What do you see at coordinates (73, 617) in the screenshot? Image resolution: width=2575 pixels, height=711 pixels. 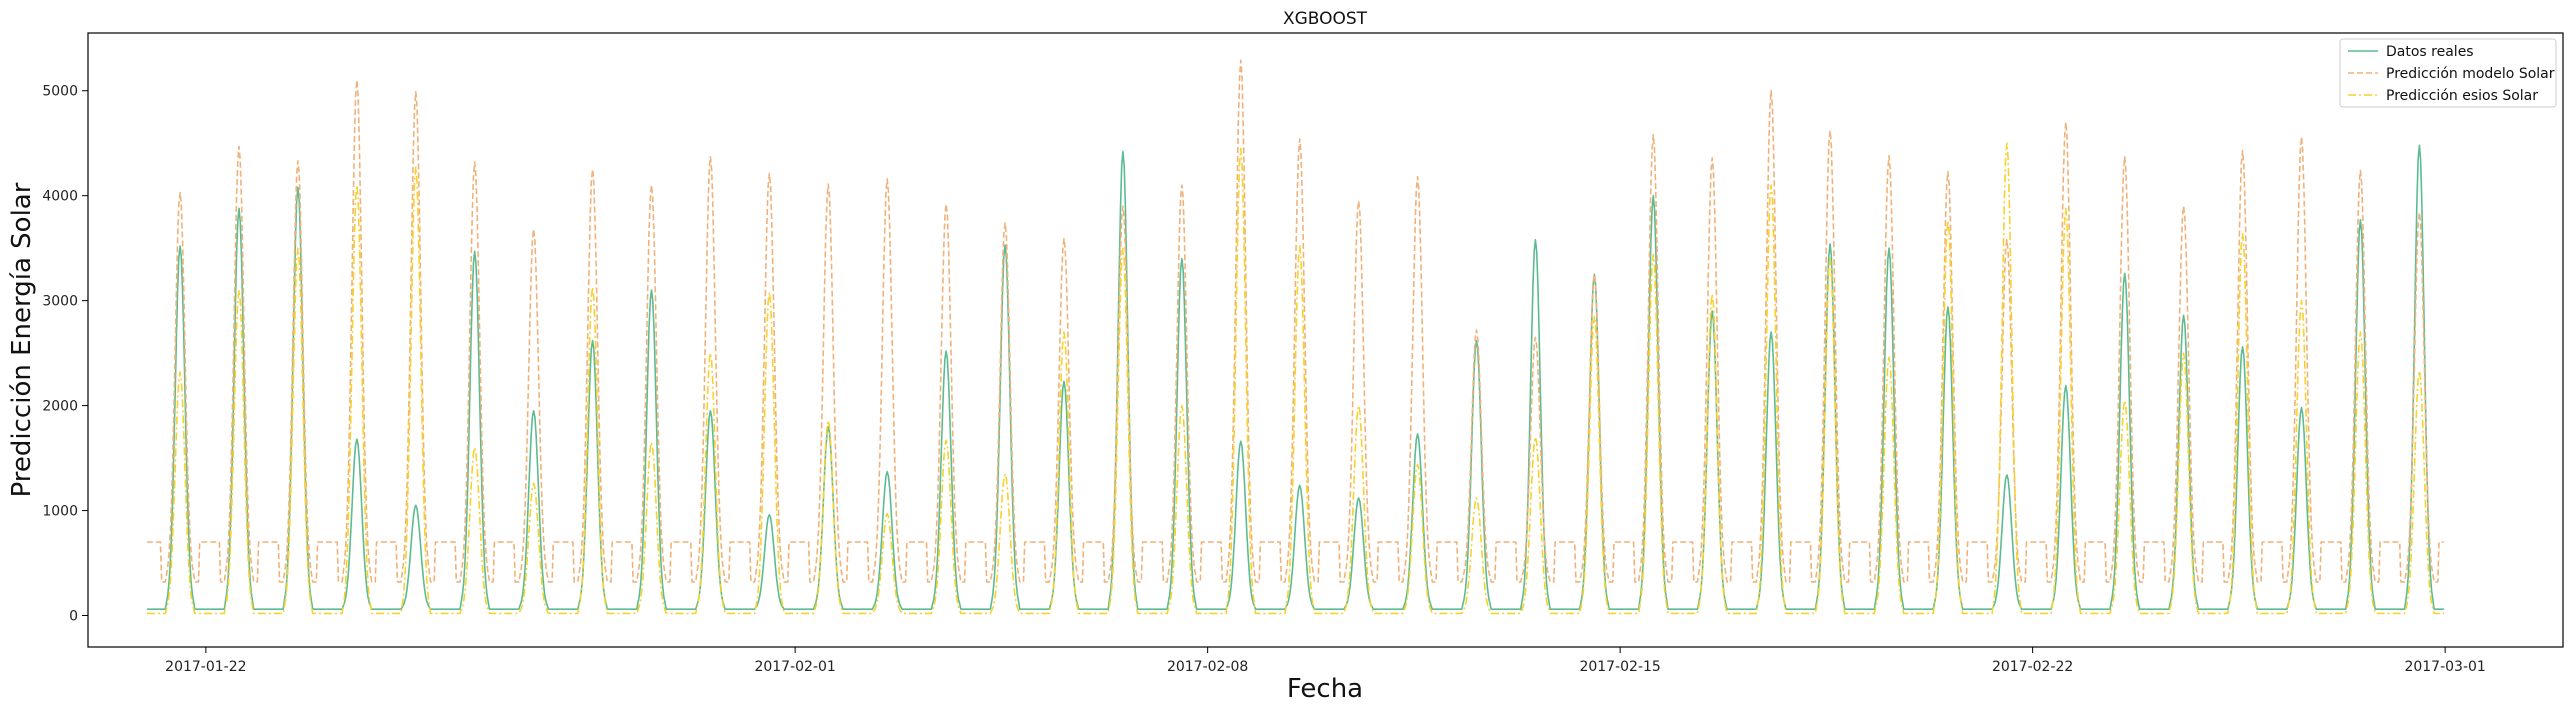 I see `y-tick-label: 0` at bounding box center [73, 617].